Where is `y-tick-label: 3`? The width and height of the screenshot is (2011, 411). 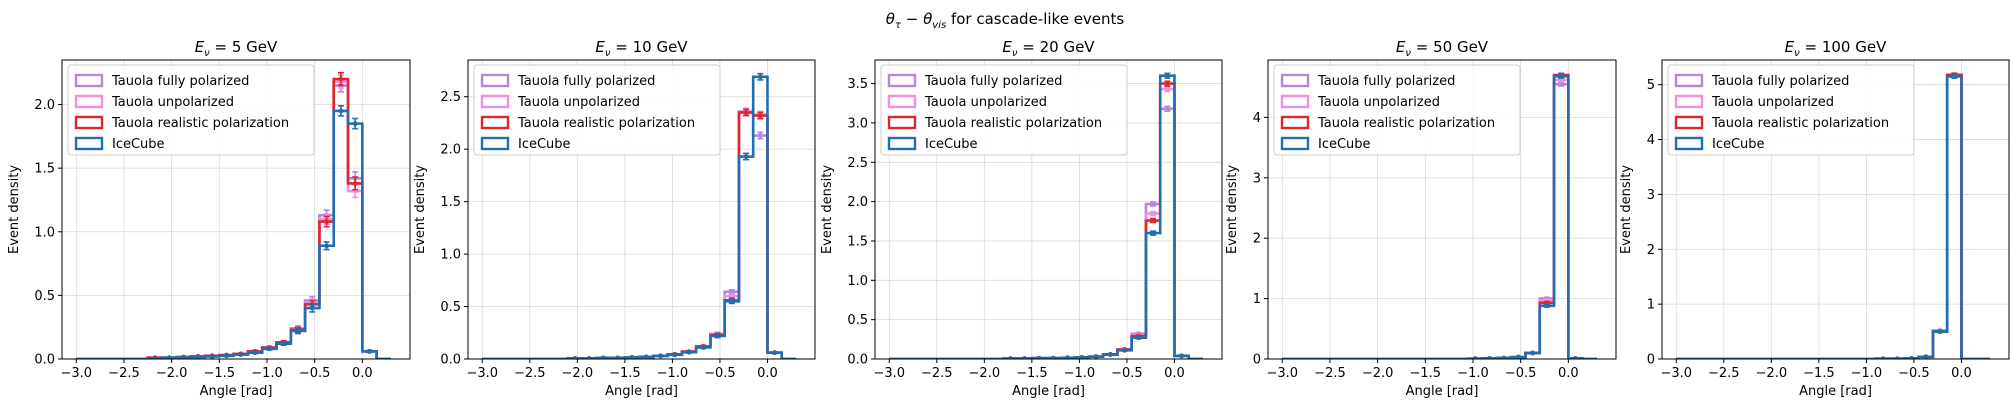 y-tick-label: 3 is located at coordinates (1257, 178).